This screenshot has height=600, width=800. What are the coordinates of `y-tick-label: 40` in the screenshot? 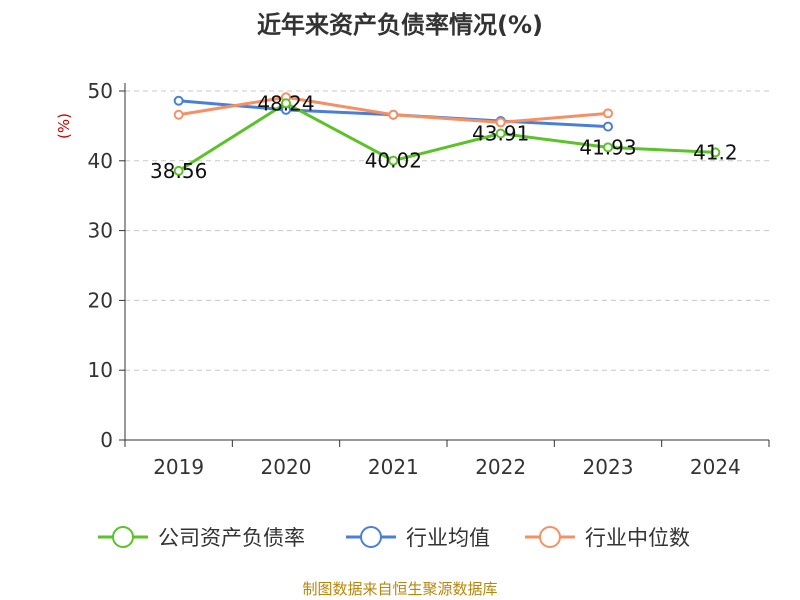 It's located at (100, 161).